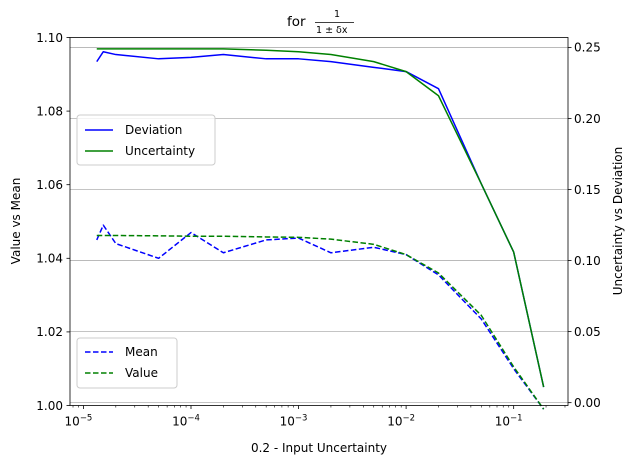 The image size is (636, 464). I want to click on y-right-tick-label-4: 0.20, so click(587, 119).